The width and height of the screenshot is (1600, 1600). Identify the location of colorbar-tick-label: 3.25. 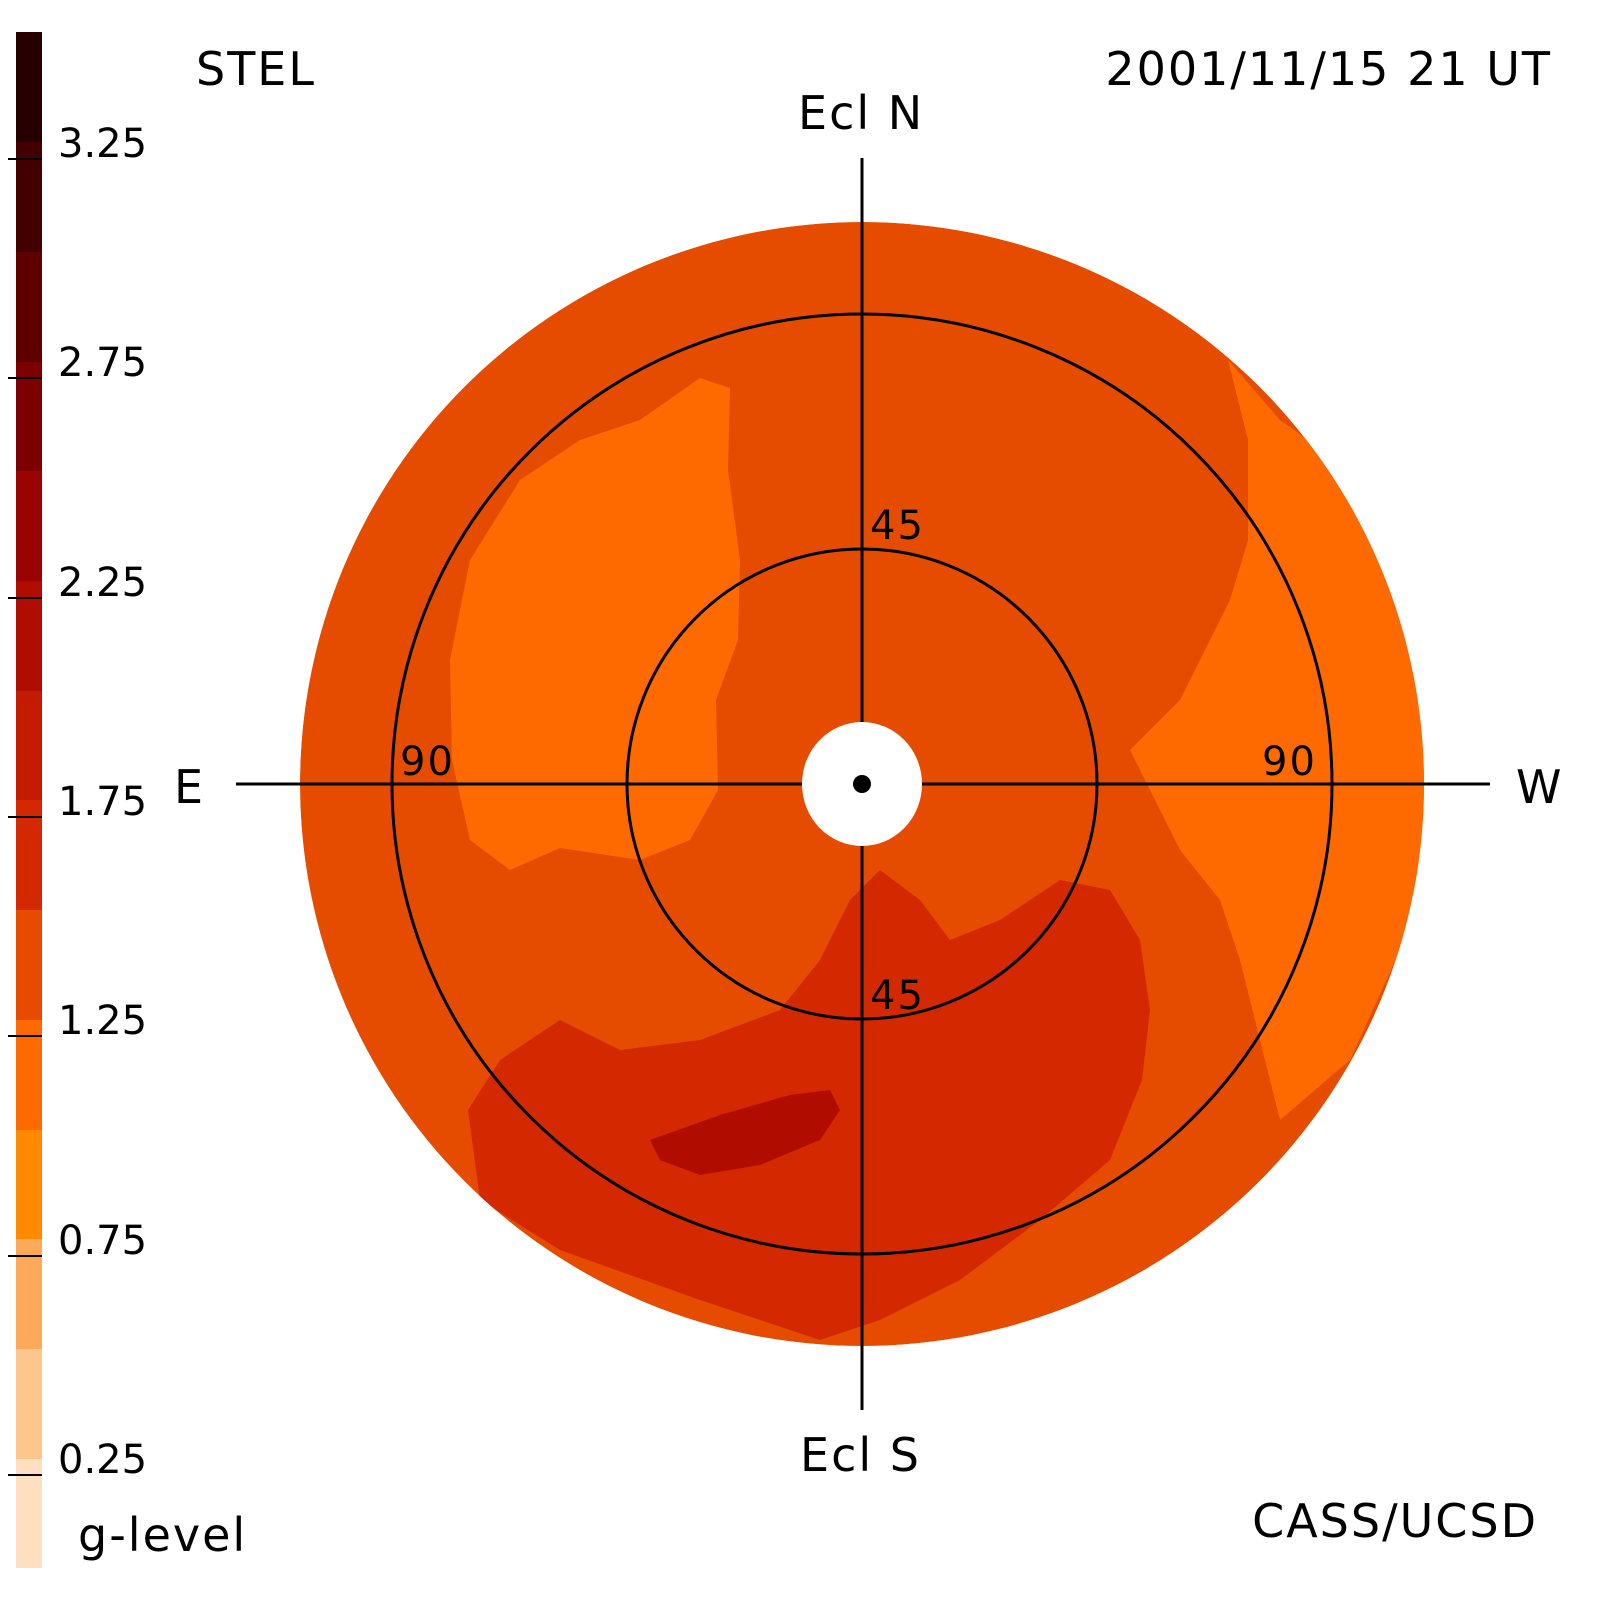
(103, 143).